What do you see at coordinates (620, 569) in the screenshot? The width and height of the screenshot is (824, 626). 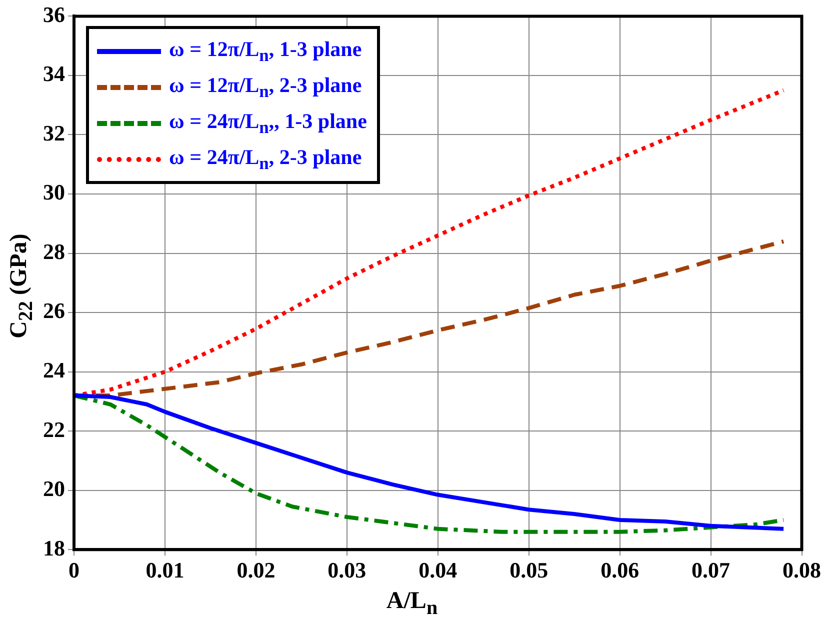 I see `x-tick-label: 0.06` at bounding box center [620, 569].